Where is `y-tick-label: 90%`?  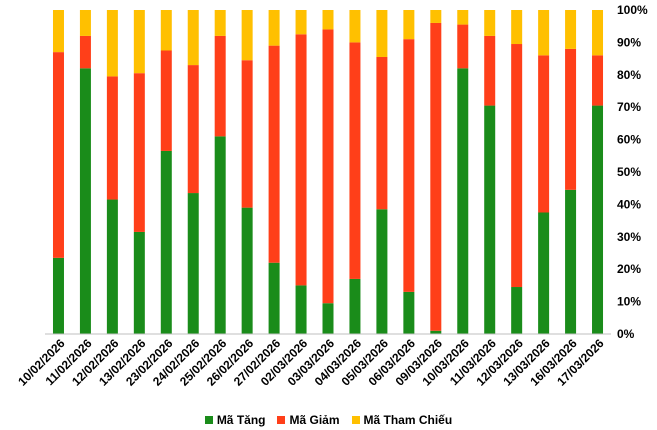
y-tick-label: 90% is located at coordinates (629, 42).